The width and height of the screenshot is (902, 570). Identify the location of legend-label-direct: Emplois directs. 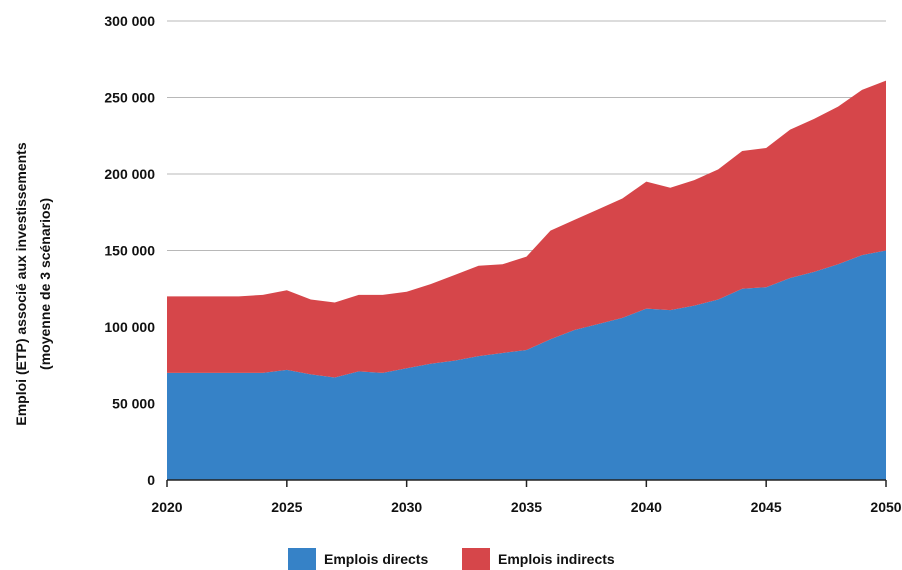
(376, 559).